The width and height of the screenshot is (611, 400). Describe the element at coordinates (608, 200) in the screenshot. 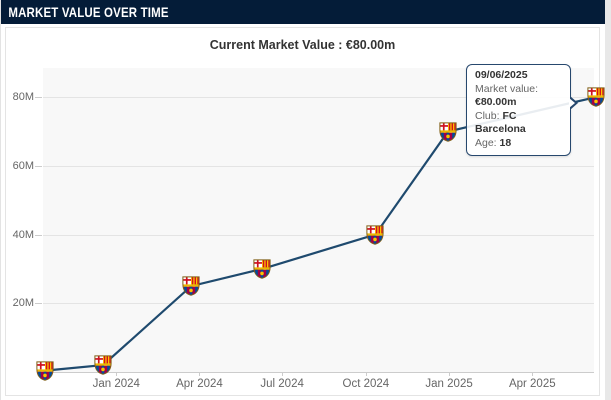

I see `scrollbar-track` at that location.